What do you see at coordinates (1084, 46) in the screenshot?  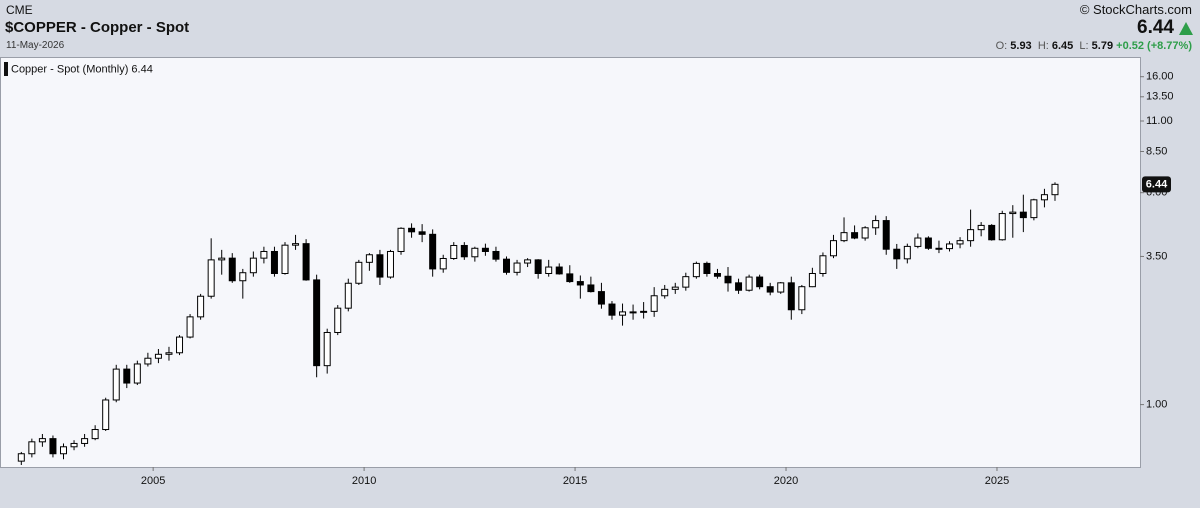 I see `low-label: L:` at bounding box center [1084, 46].